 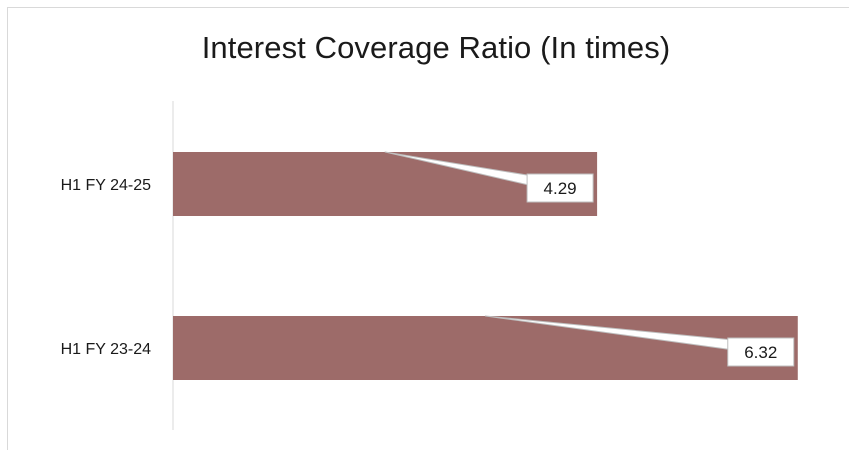 I want to click on data-label-1: 6.32, so click(x=760, y=352).